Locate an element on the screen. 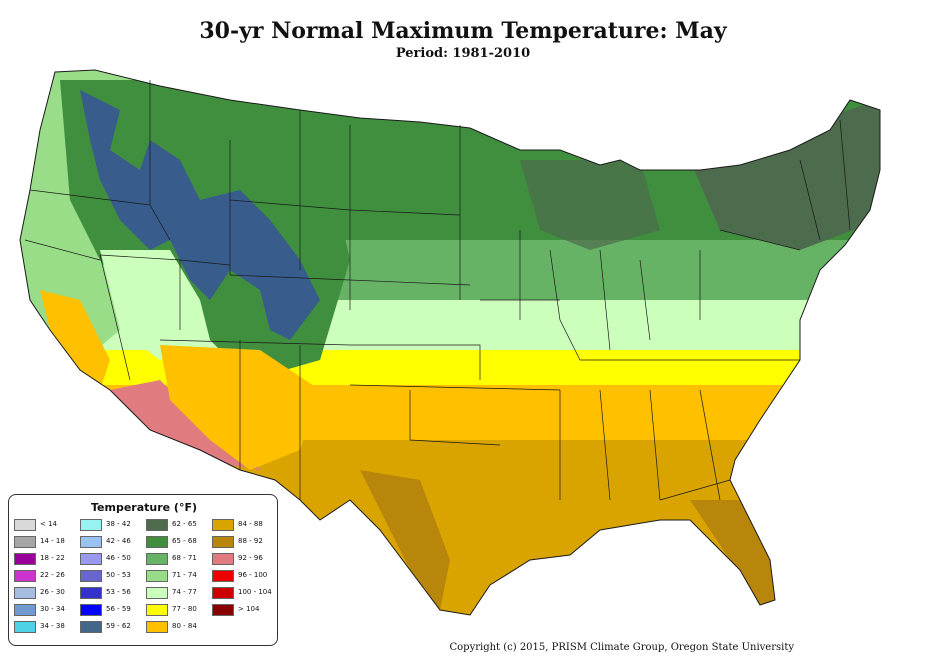 This screenshot has height=657, width=926. legend-label: < 14 is located at coordinates (48, 524).